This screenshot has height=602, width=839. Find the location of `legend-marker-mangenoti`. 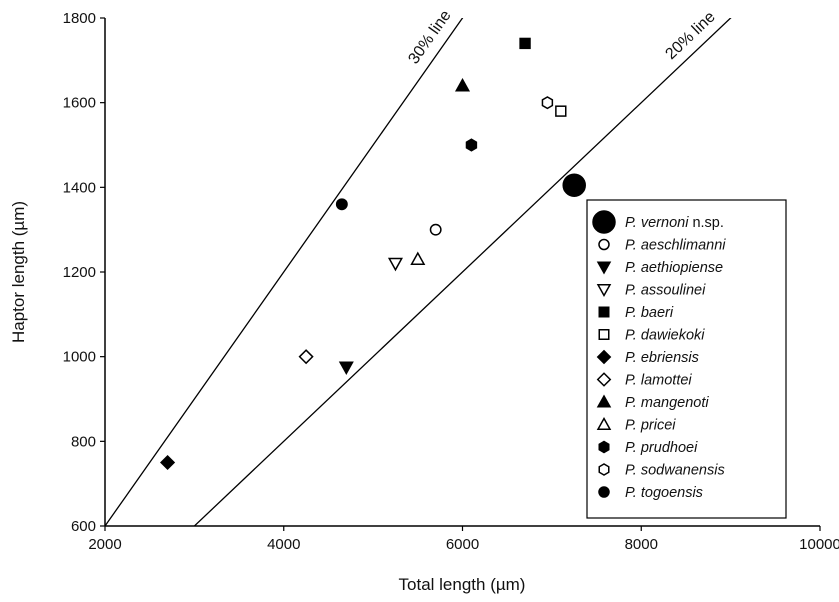

legend-marker-mangenoti is located at coordinates (604, 401).